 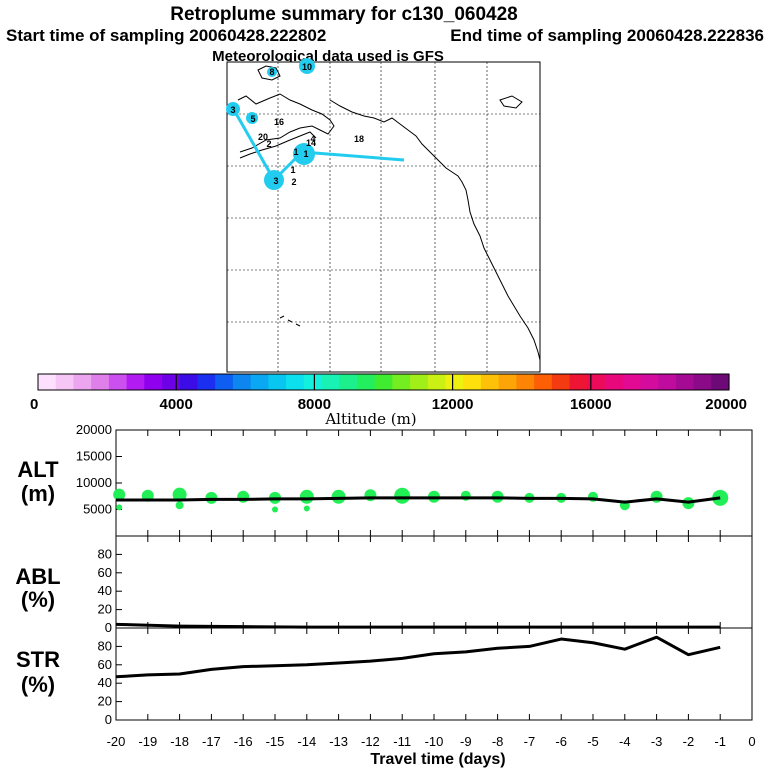 I want to click on x-tick-label: -20, so click(x=116, y=741).